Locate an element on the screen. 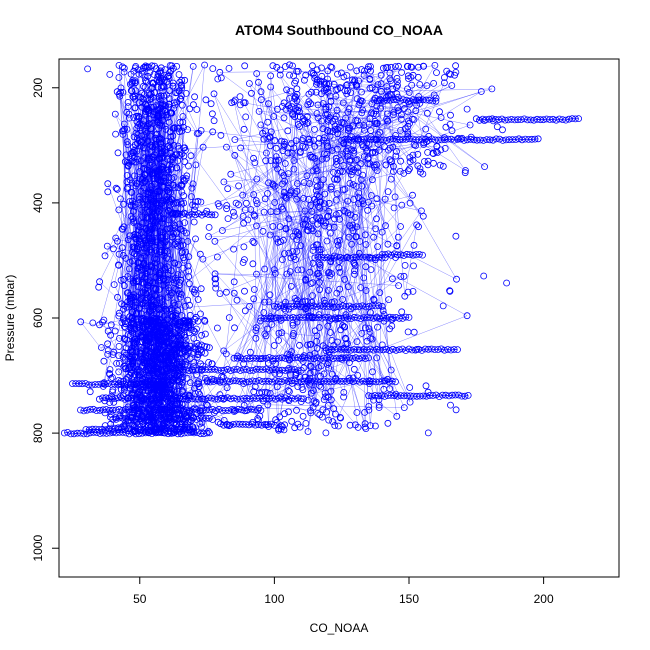  x-tick-label: 150 is located at coordinates (409, 599).